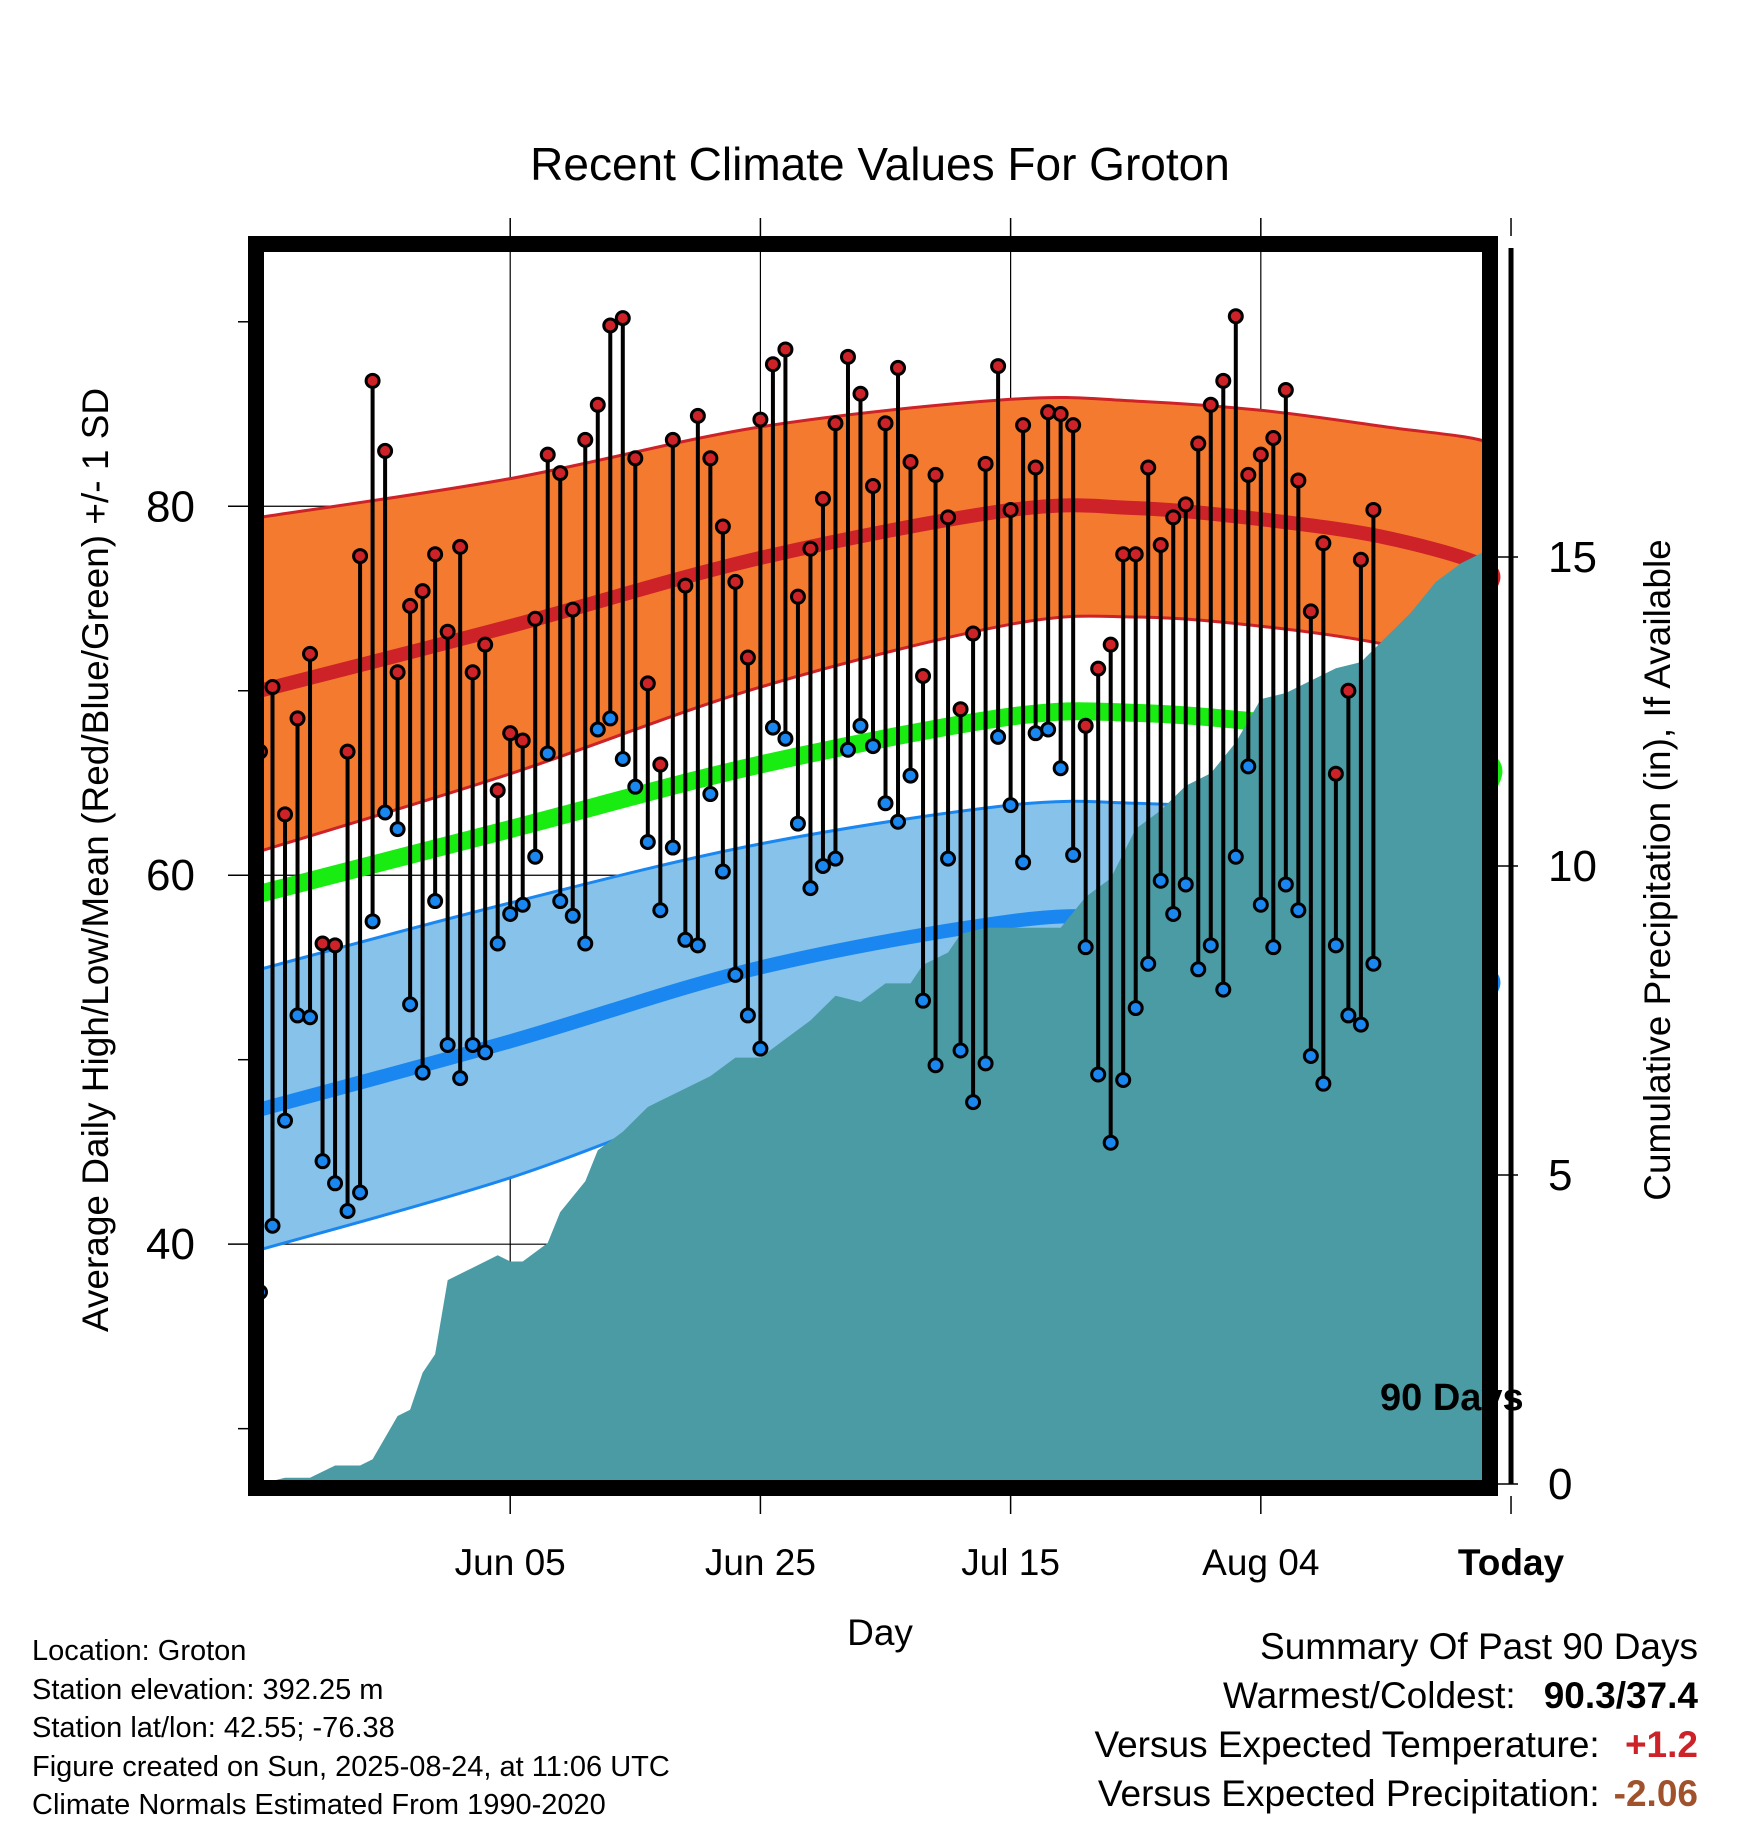 This screenshot has width=1748, height=1828. I want to click on x-tick-label: Jul 15, so click(1010, 1562).